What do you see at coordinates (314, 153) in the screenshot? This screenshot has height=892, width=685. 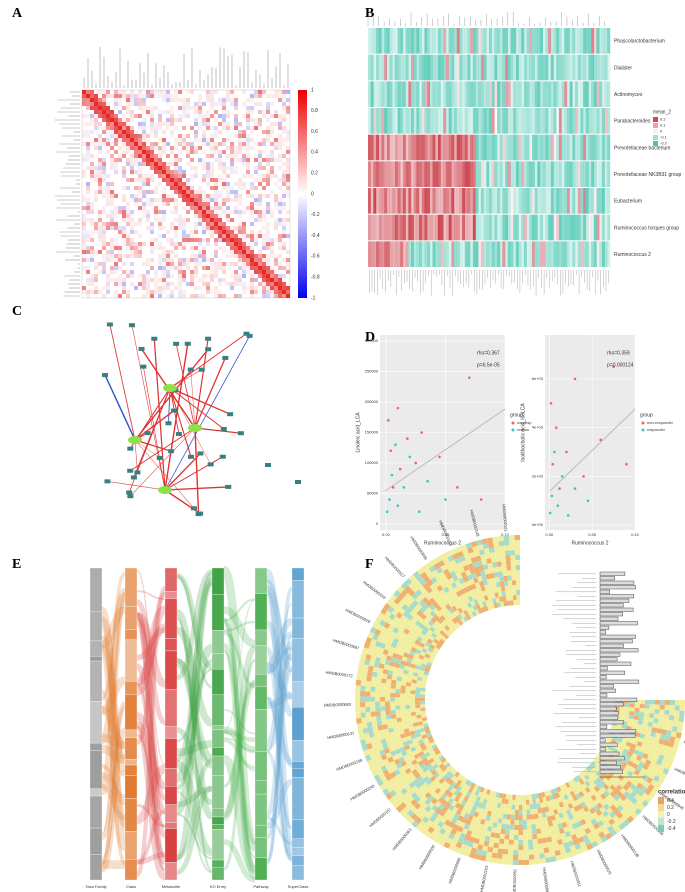 I see `colorbar-label: 0.4` at bounding box center [314, 153].